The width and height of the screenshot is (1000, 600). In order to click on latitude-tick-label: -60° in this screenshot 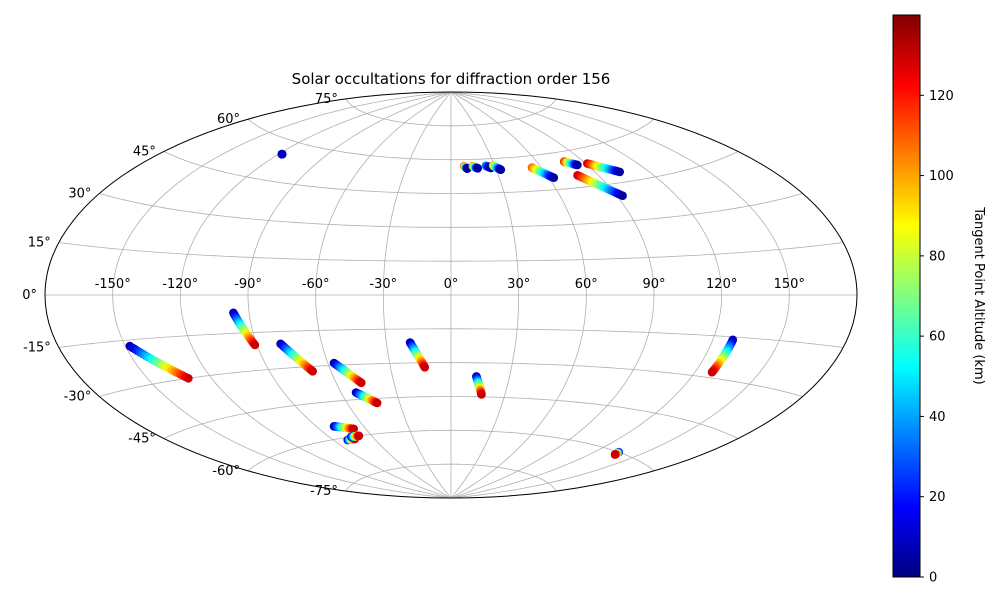, I will do `click(226, 471)`.